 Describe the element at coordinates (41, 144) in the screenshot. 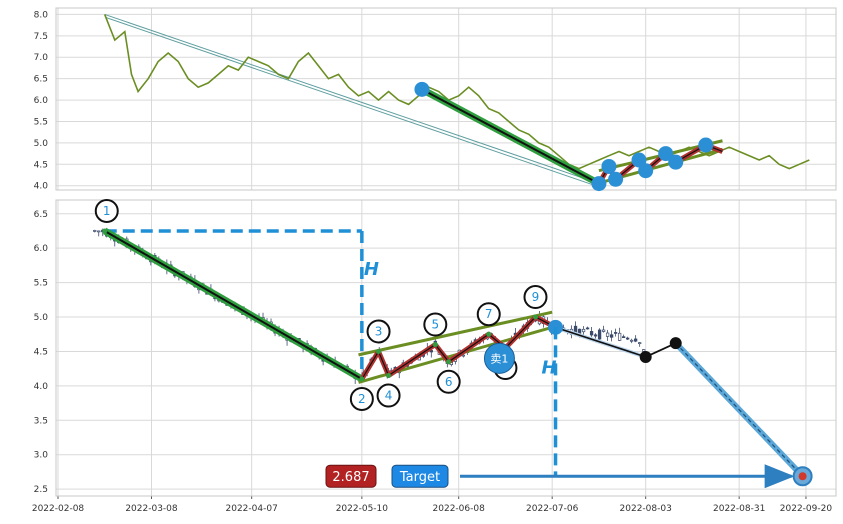

I see `overview-y-tick-label: 5.0` at that location.